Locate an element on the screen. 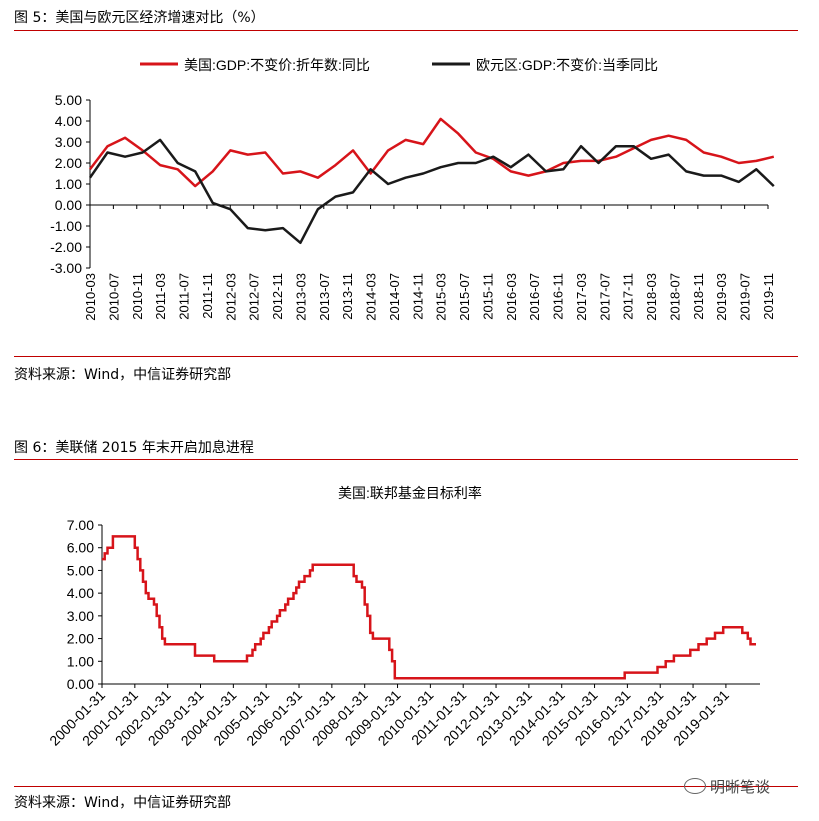 This screenshot has height=821, width=819. x-tick-label: 2010-11 is located at coordinates (137, 296).